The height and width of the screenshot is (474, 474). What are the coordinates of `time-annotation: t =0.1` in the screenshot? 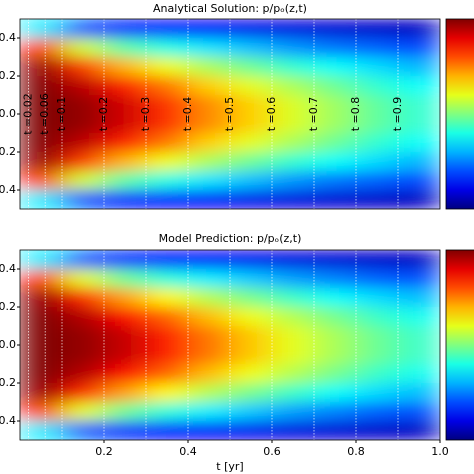 It's located at (61, 114).